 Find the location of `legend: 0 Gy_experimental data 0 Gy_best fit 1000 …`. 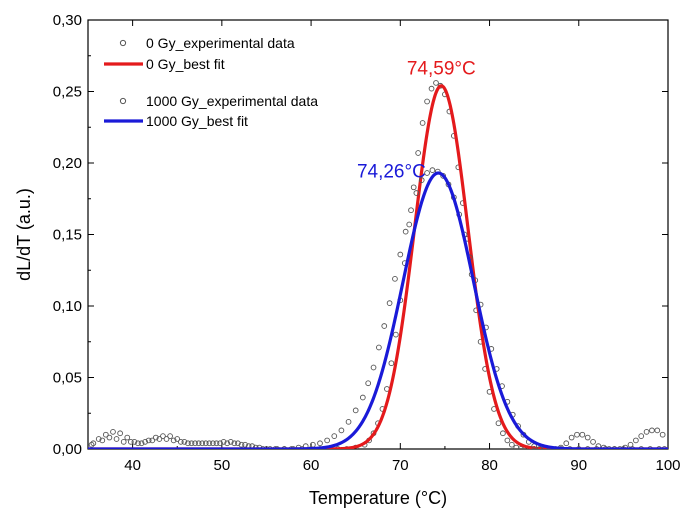

legend: 0 Gy_experimental data 0 Gy_best fit 1000 … is located at coordinates (211, 82).